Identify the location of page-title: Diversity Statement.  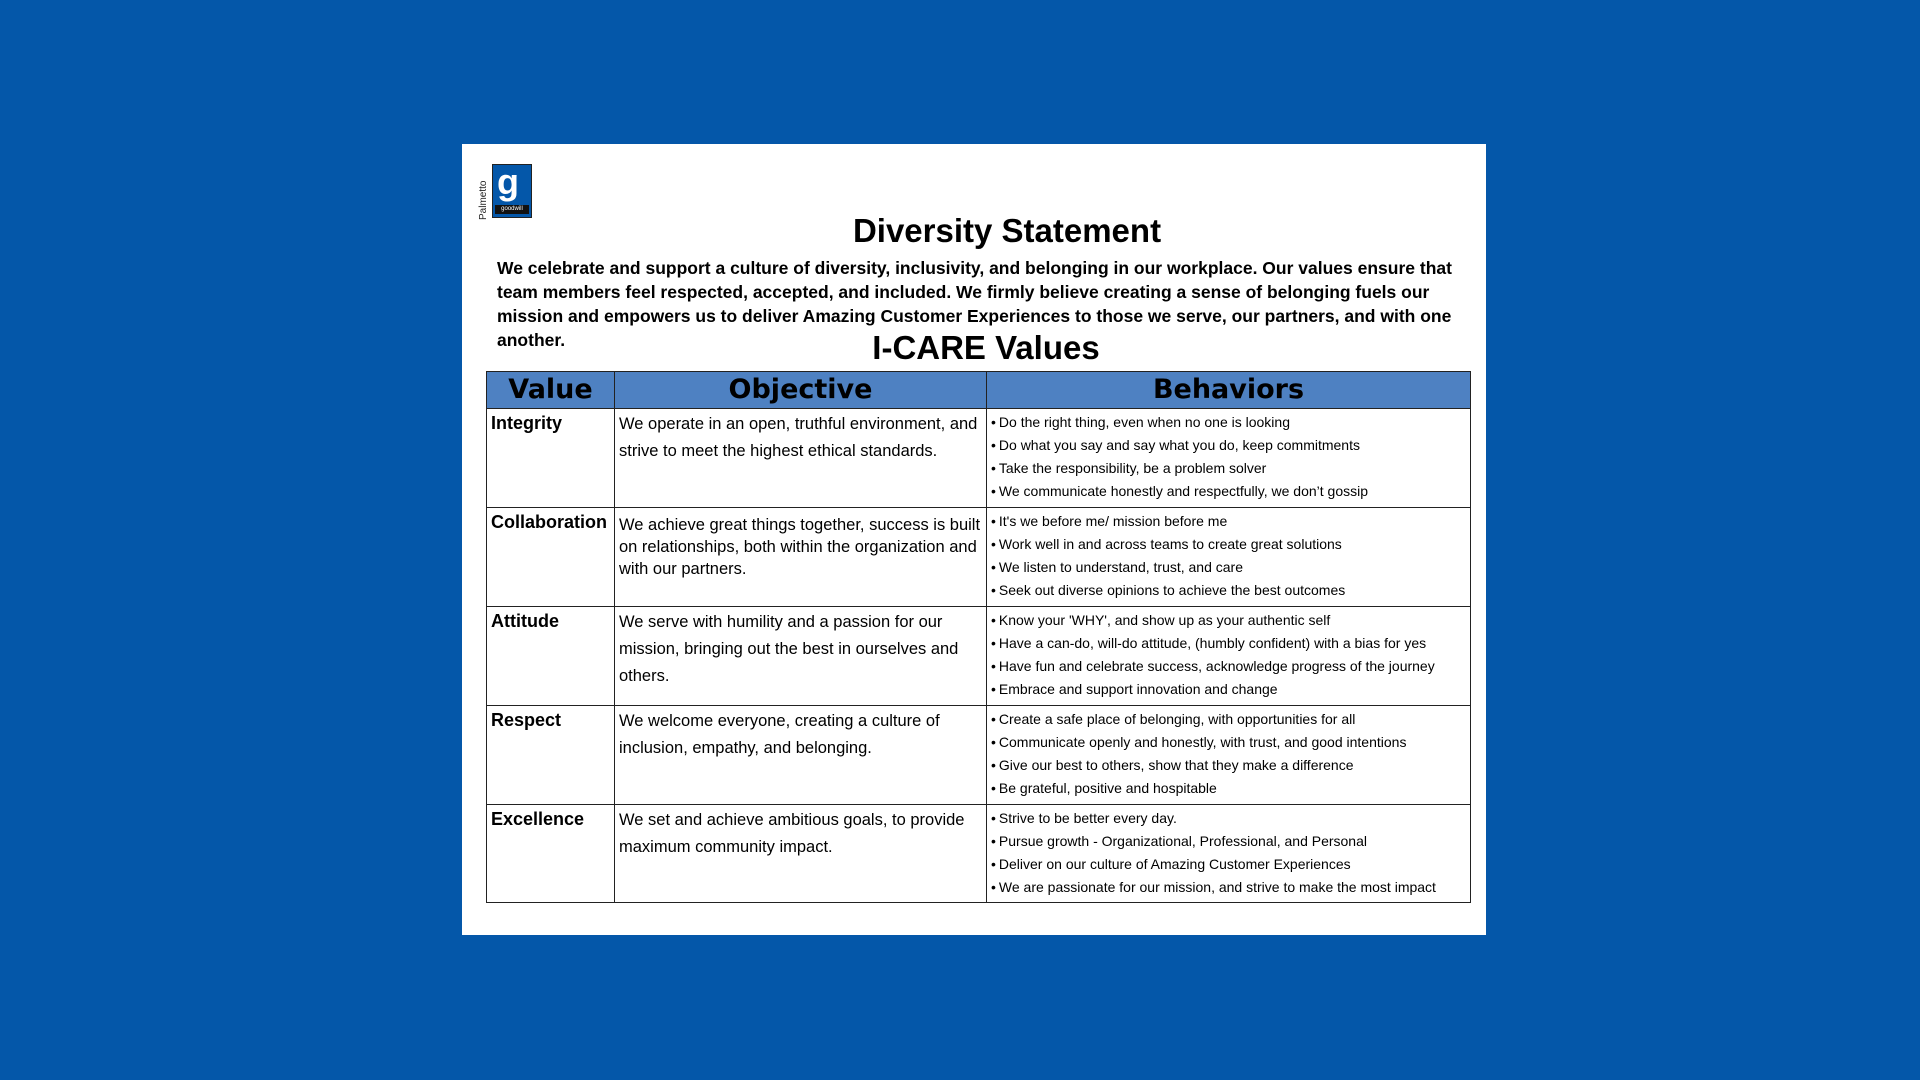
(1007, 230).